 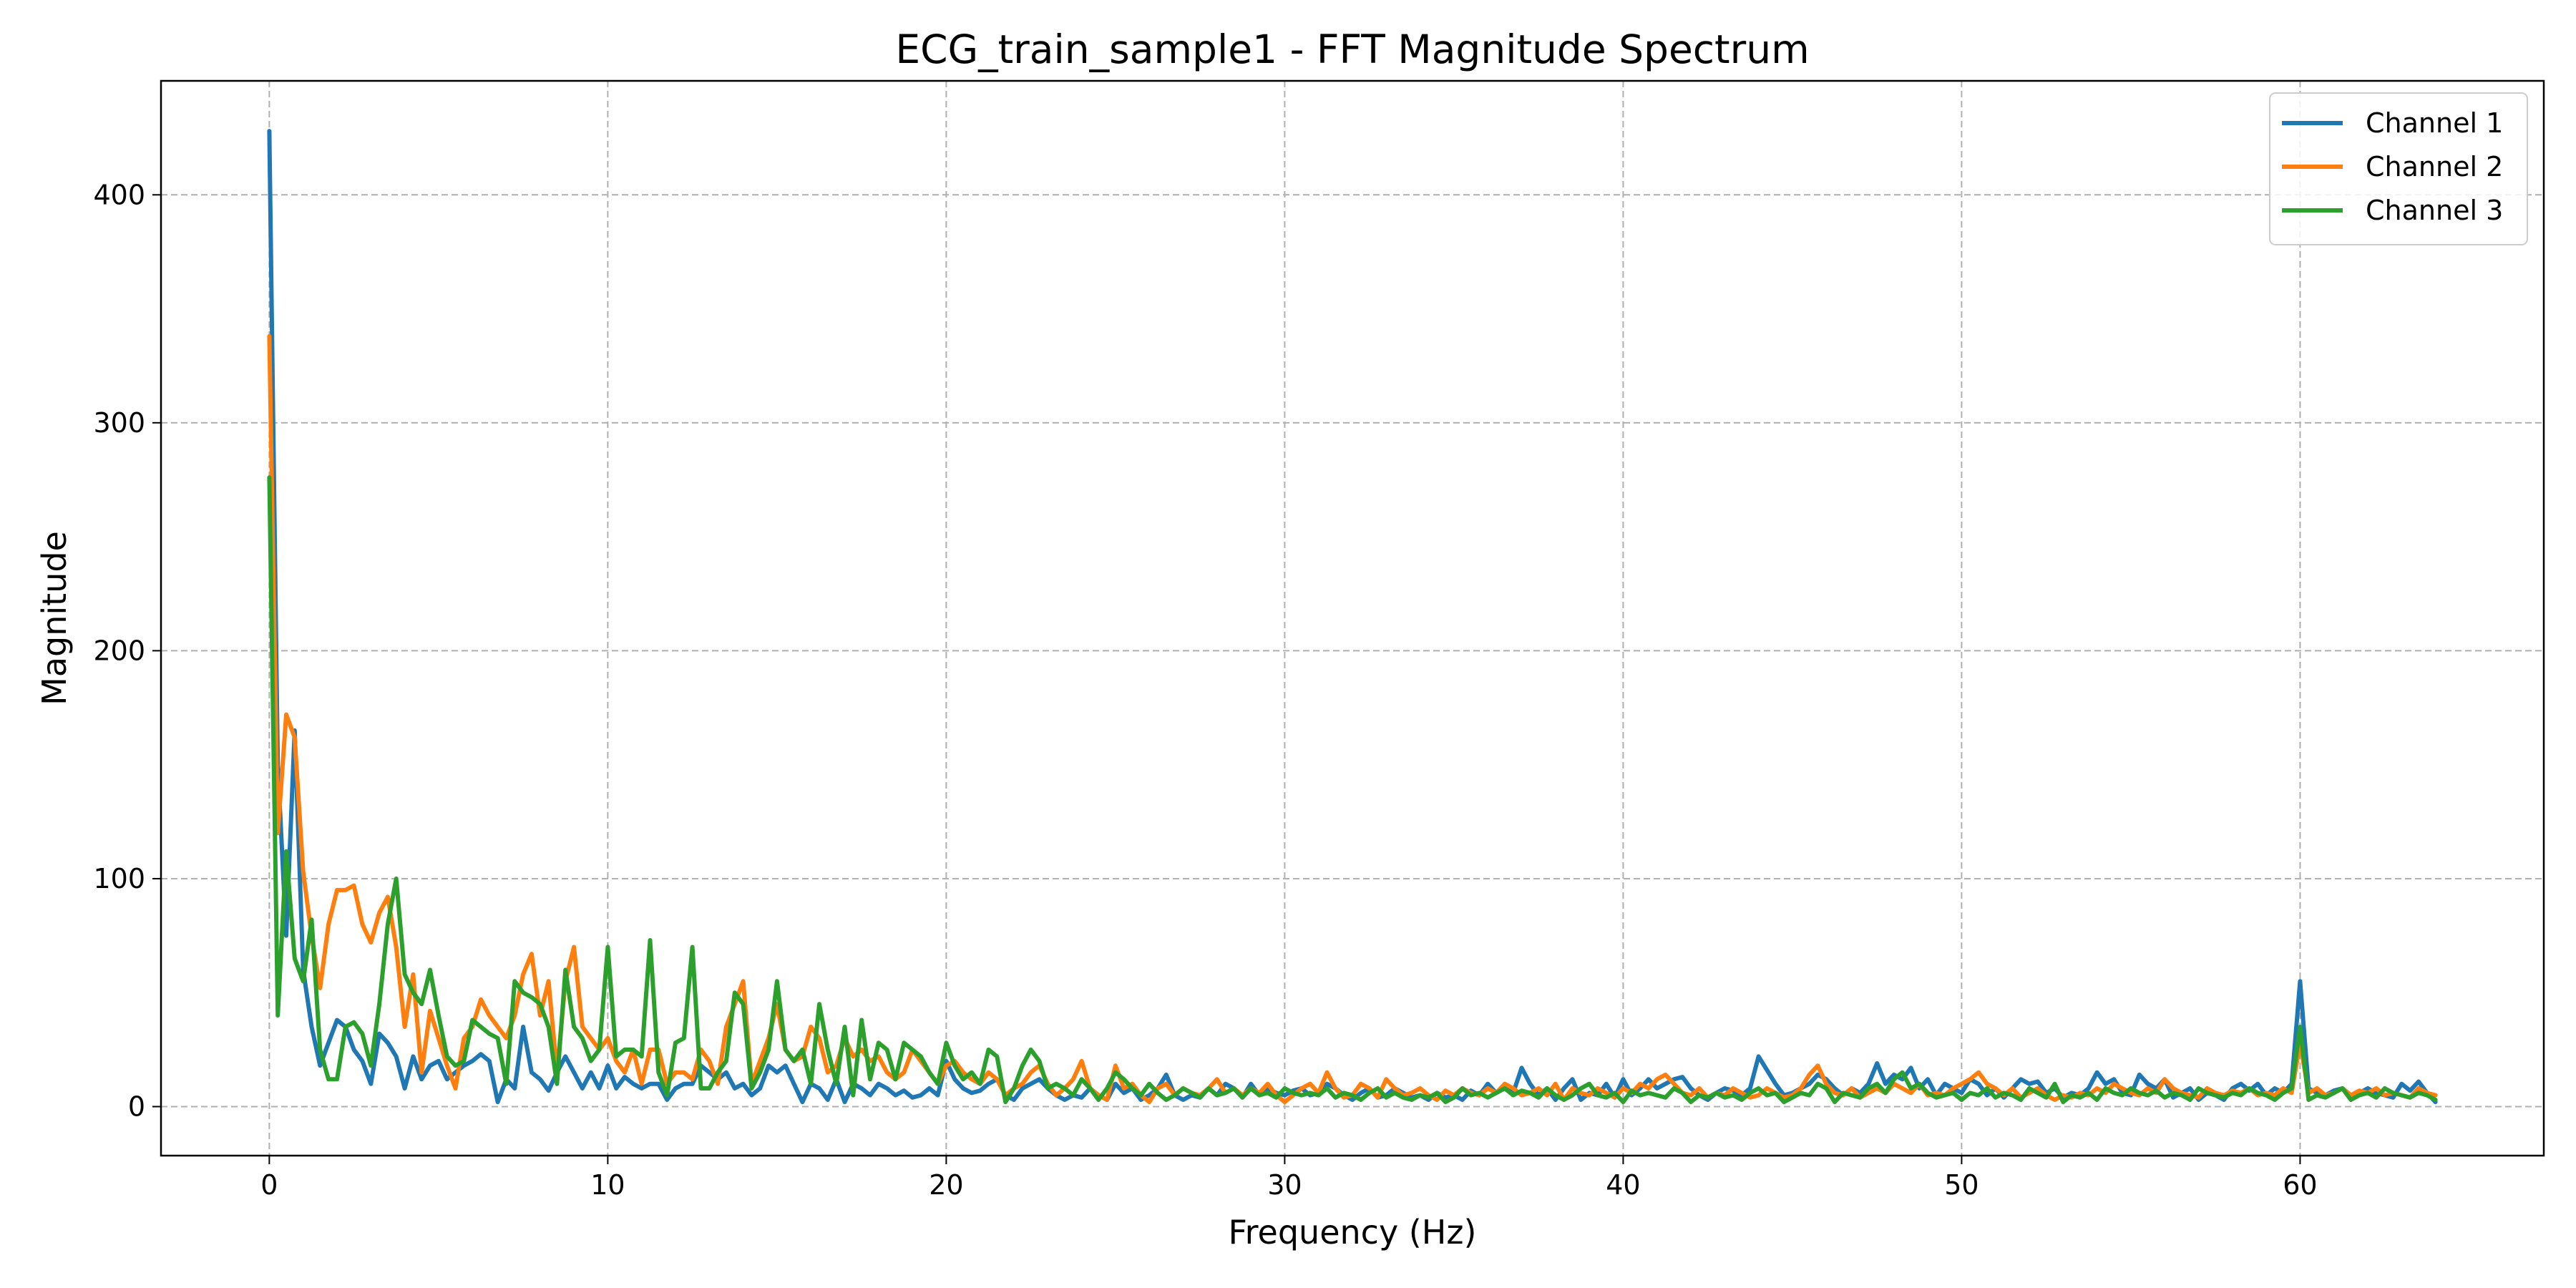 What do you see at coordinates (2300, 1185) in the screenshot?
I see `x-tick-label: 60` at bounding box center [2300, 1185].